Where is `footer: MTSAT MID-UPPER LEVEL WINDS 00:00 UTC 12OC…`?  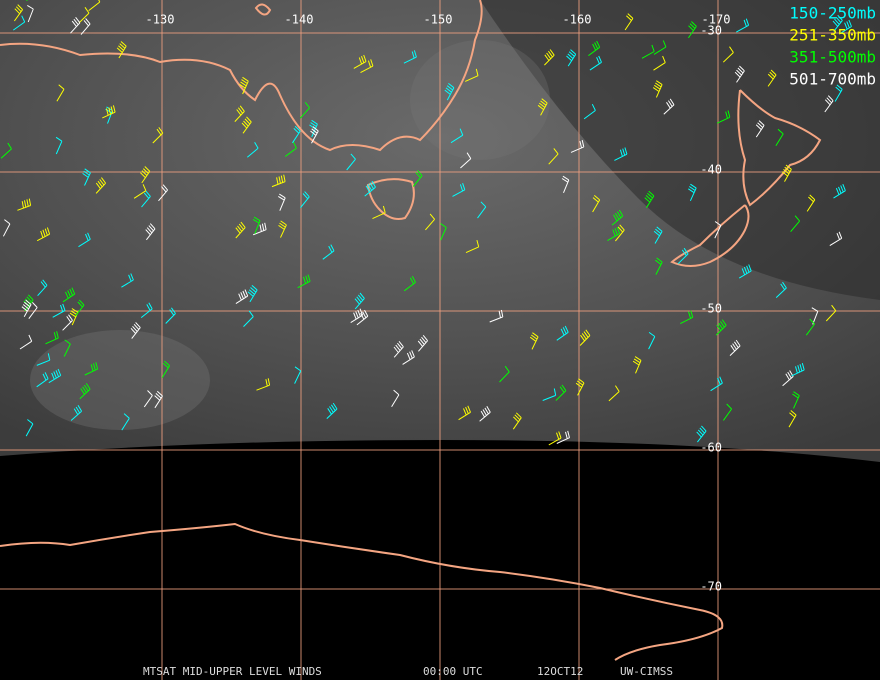 footer: MTSAT MID-UPPER LEVEL WINDS 00:00 UTC 12OC… is located at coordinates (408, 671).